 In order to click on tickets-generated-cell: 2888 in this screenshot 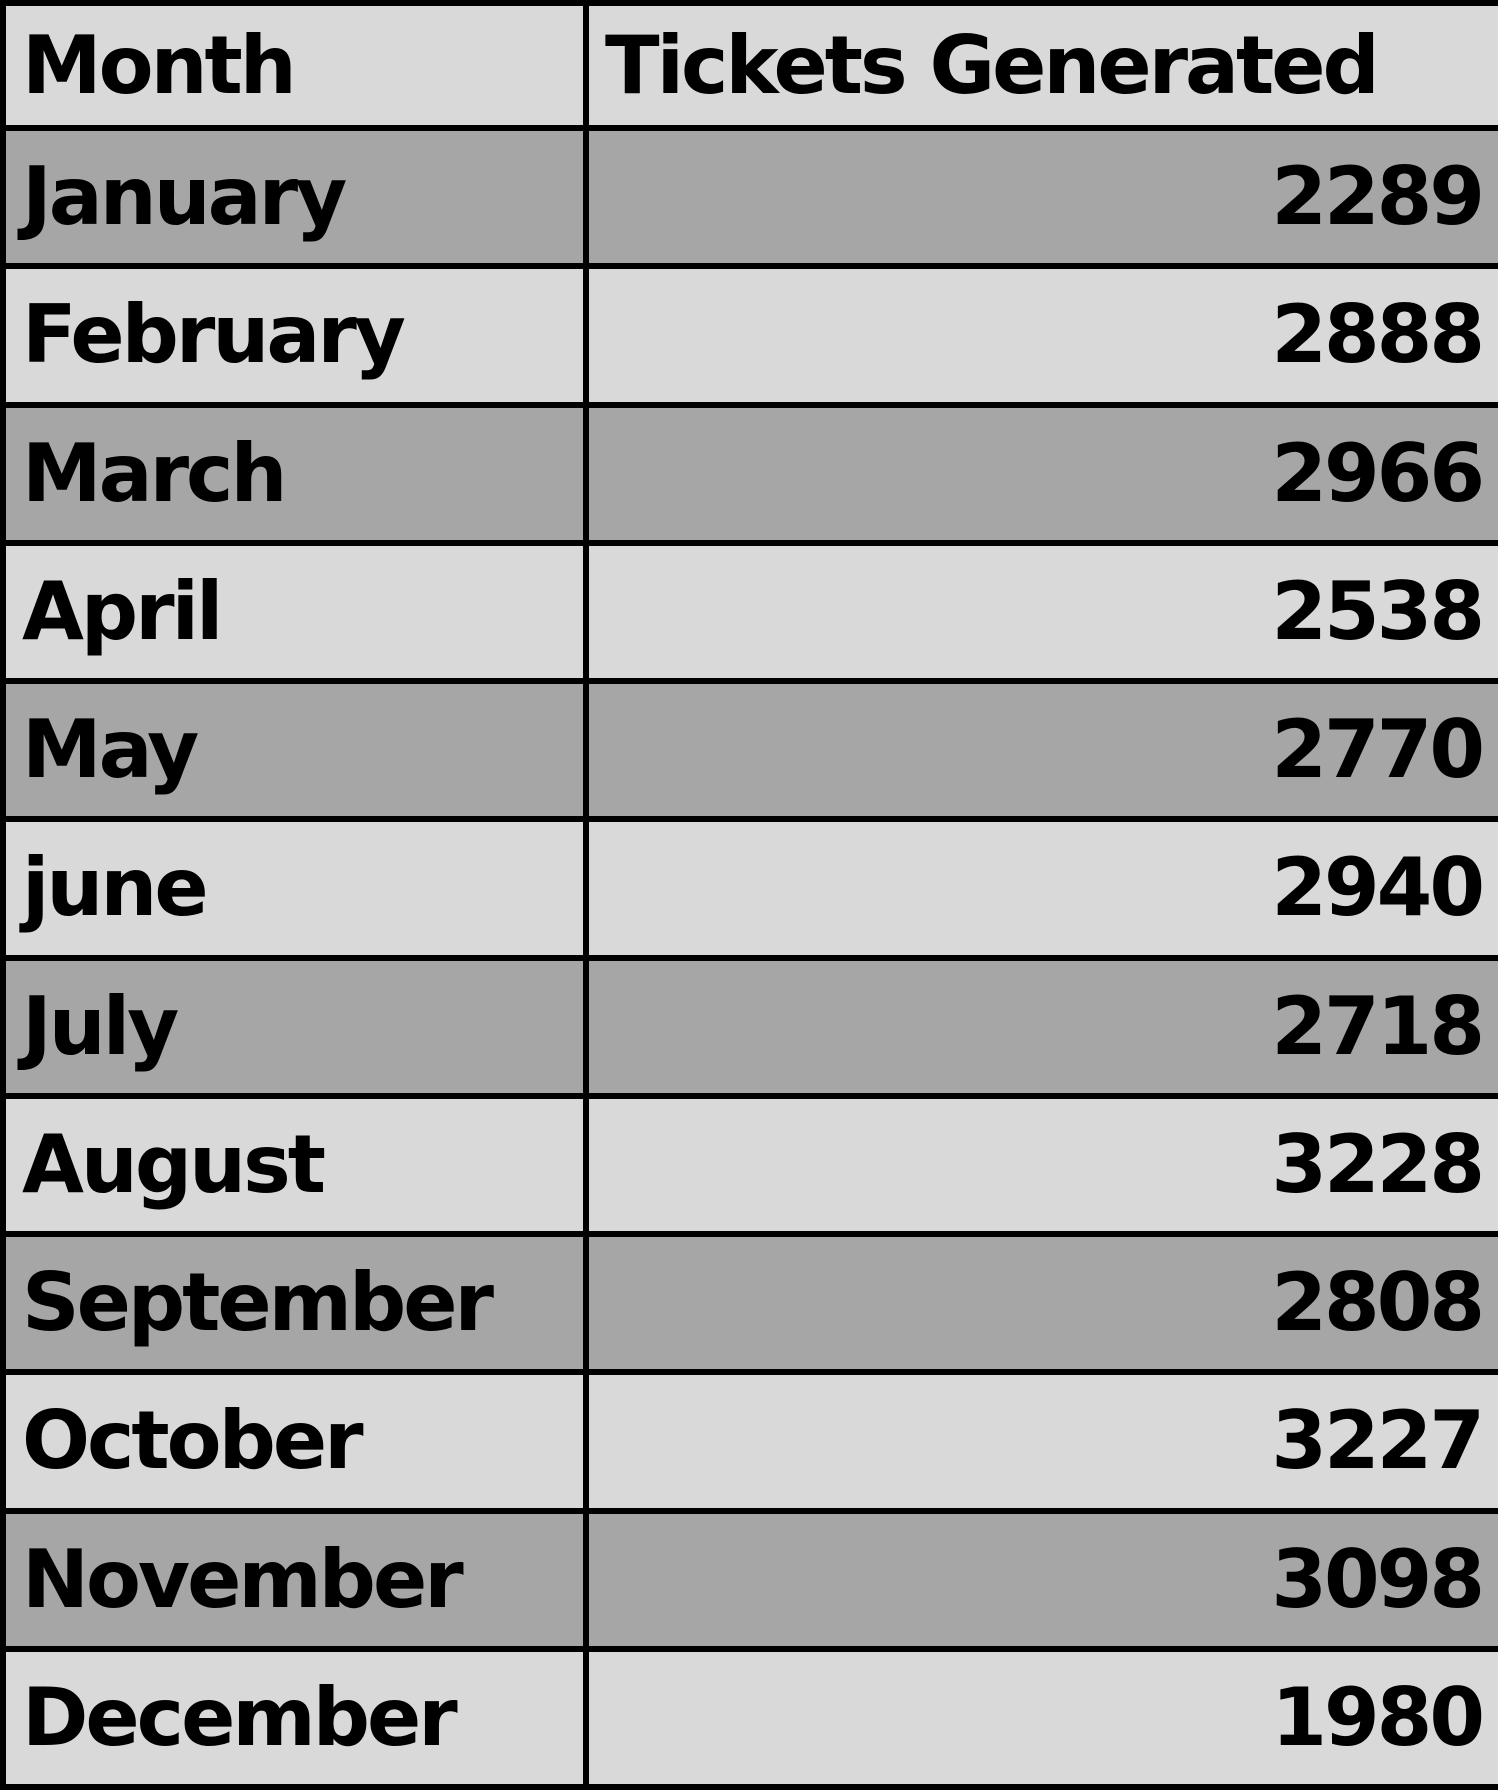, I will do `click(1040, 335)`.